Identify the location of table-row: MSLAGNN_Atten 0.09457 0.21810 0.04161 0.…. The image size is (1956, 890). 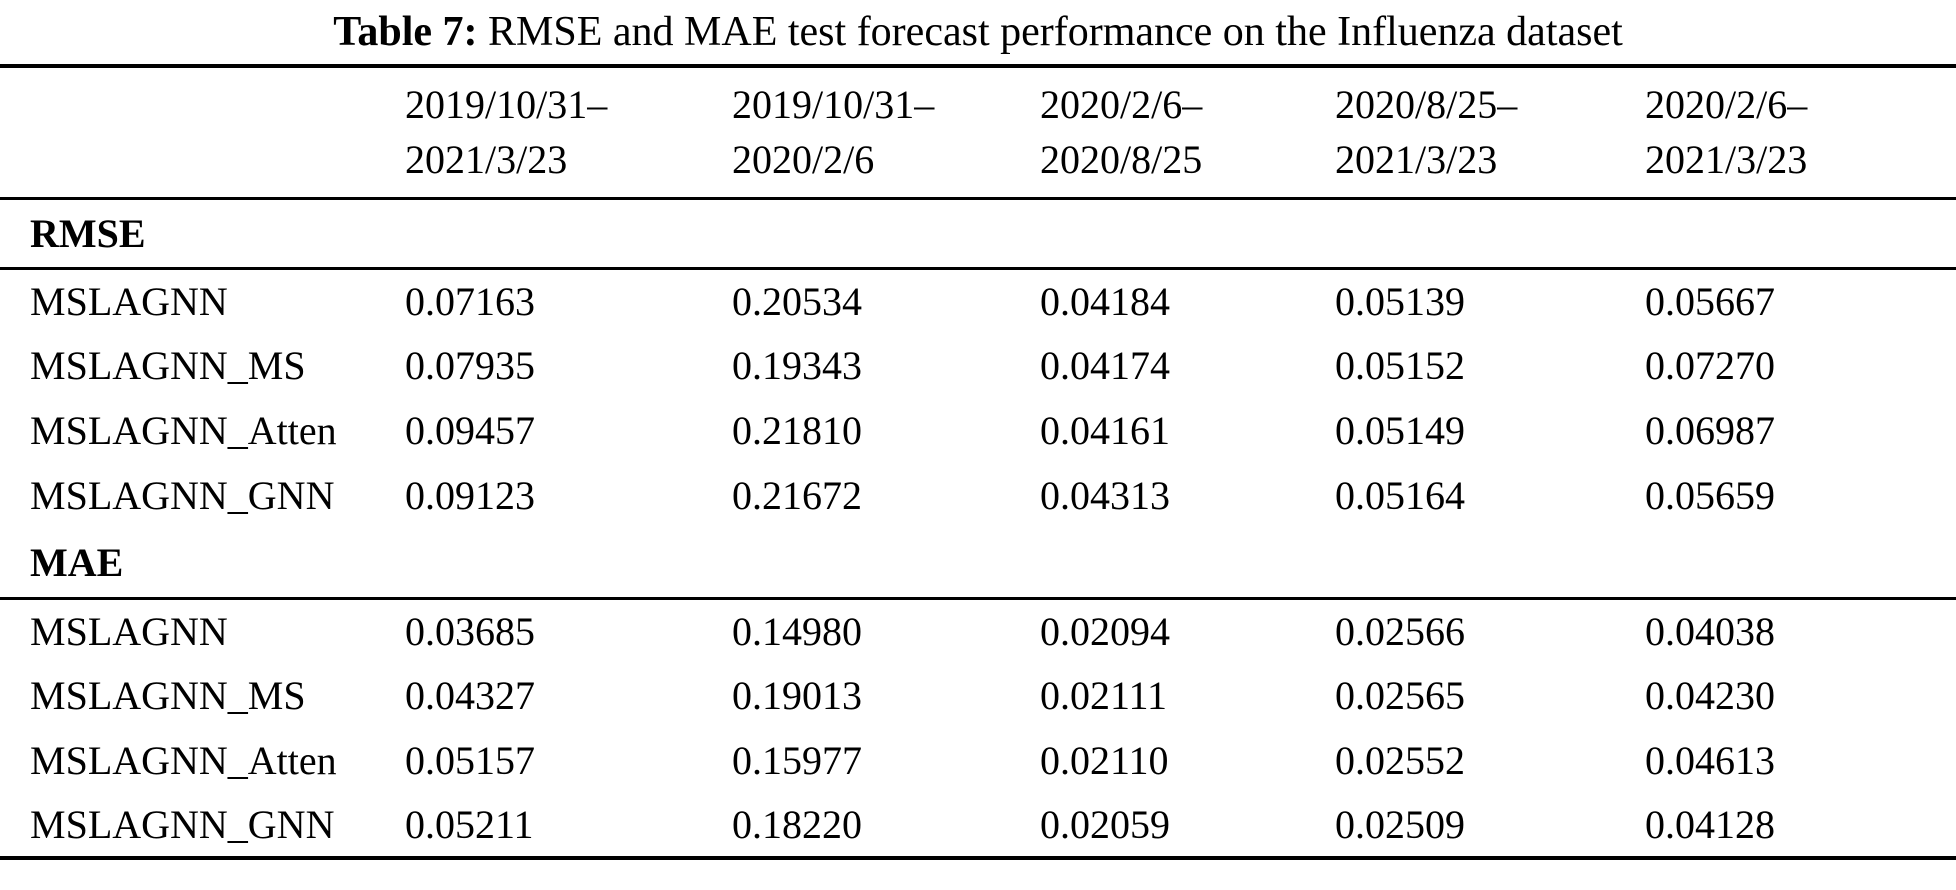
(978, 430).